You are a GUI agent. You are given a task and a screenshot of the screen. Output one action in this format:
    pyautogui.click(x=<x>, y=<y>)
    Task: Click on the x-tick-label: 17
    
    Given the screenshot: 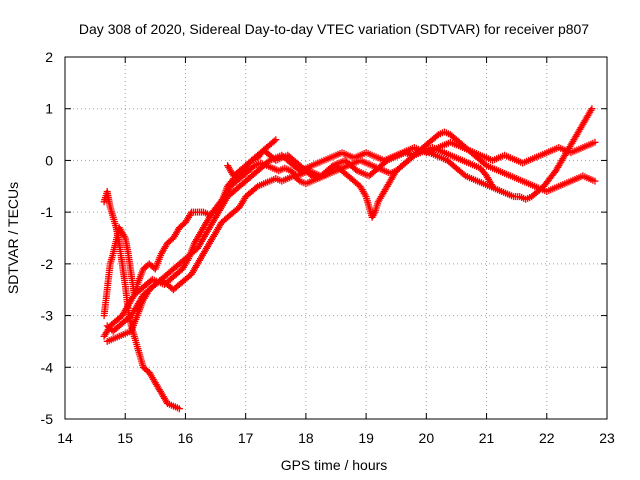 What is the action you would take?
    pyautogui.click(x=246, y=438)
    